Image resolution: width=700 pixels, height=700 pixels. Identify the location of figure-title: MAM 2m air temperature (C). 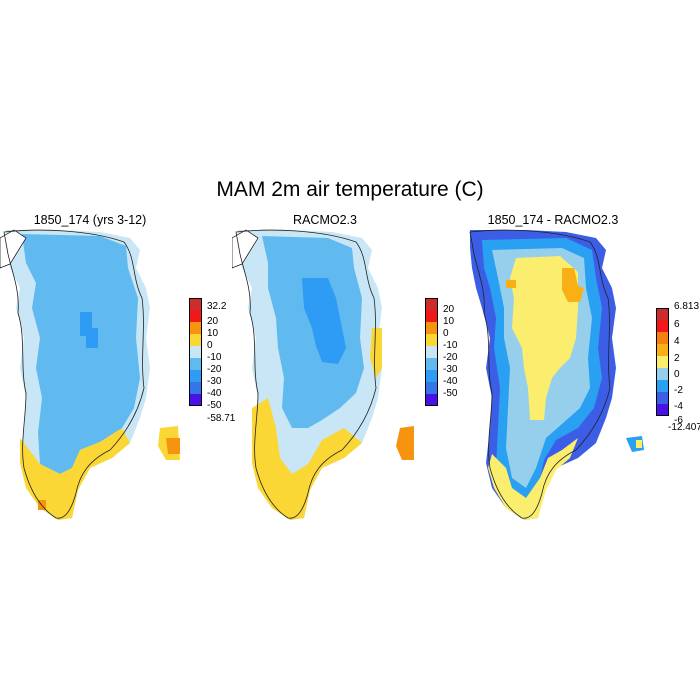
(350, 189).